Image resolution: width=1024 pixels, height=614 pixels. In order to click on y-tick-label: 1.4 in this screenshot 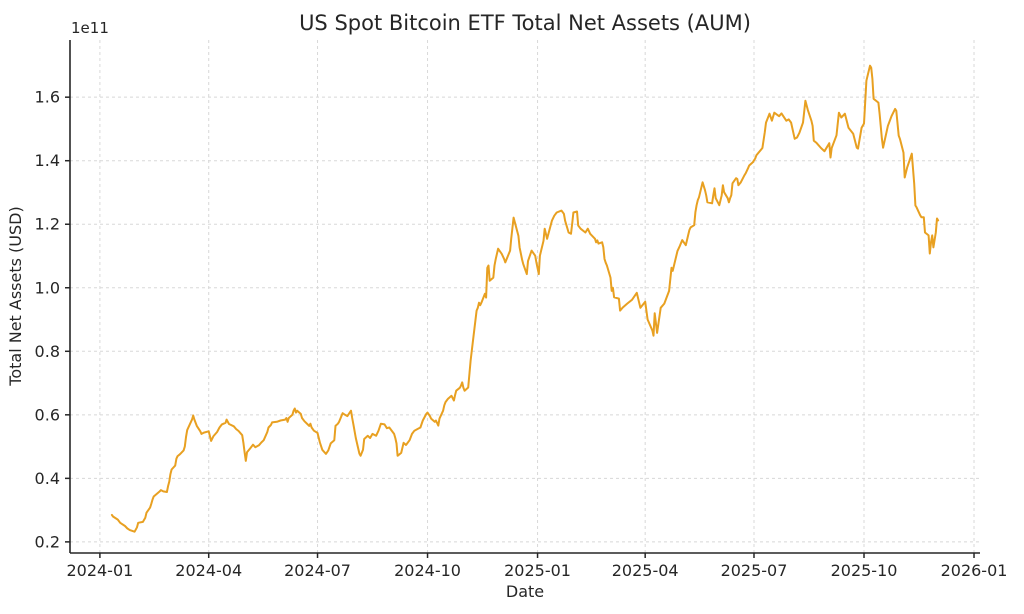, I will do `click(47, 160)`.